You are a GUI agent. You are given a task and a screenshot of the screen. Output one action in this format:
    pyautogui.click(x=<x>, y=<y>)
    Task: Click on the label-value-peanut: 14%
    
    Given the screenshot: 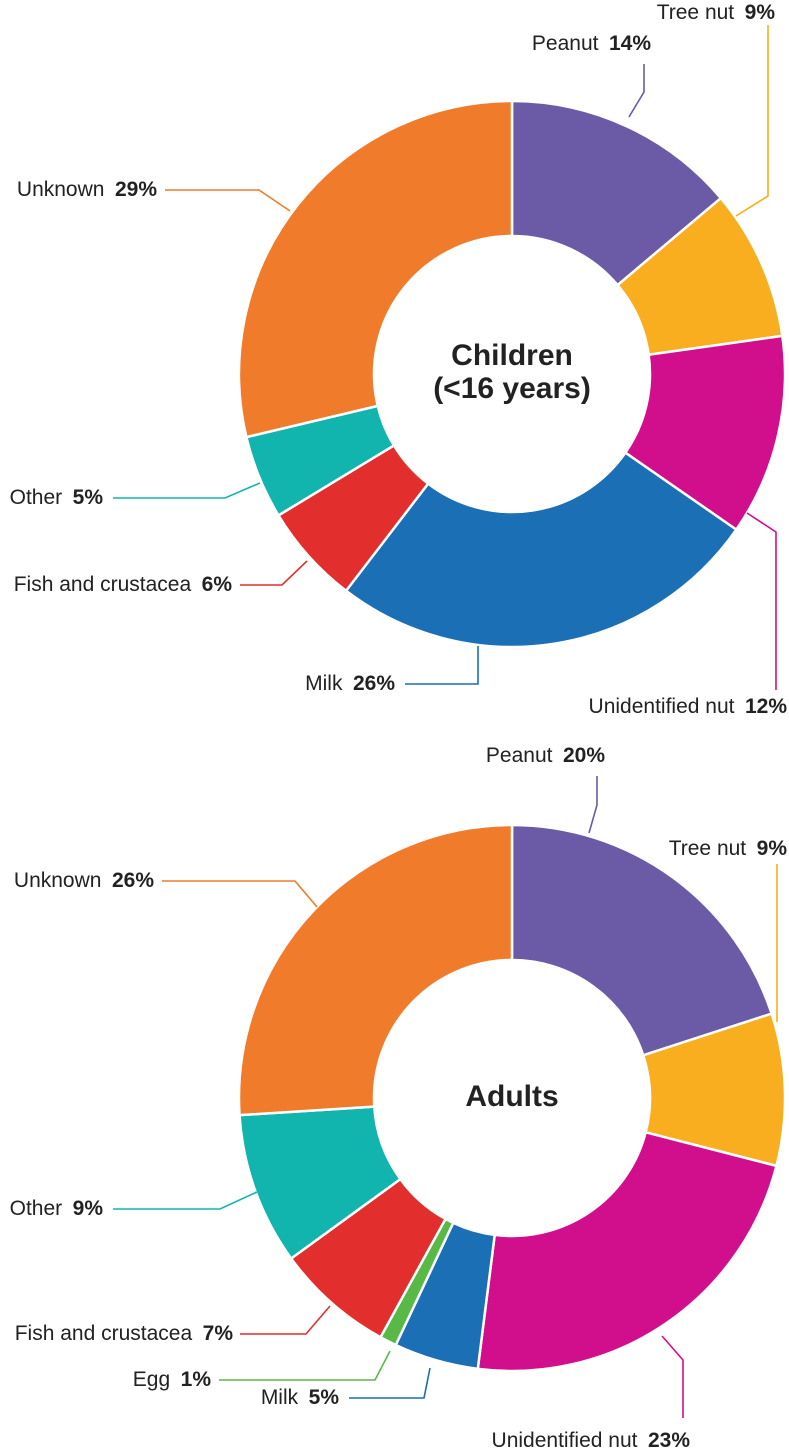 What is the action you would take?
    pyautogui.click(x=630, y=43)
    